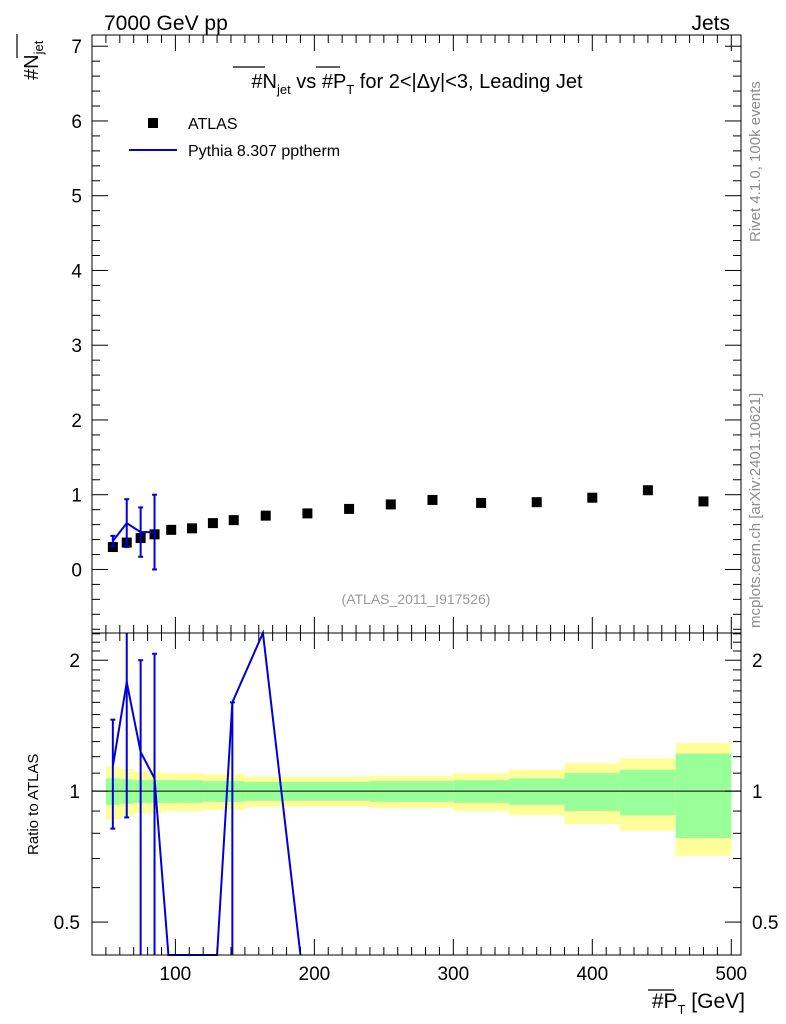  What do you see at coordinates (76, 122) in the screenshot?
I see `y-tick-label-6: 6` at bounding box center [76, 122].